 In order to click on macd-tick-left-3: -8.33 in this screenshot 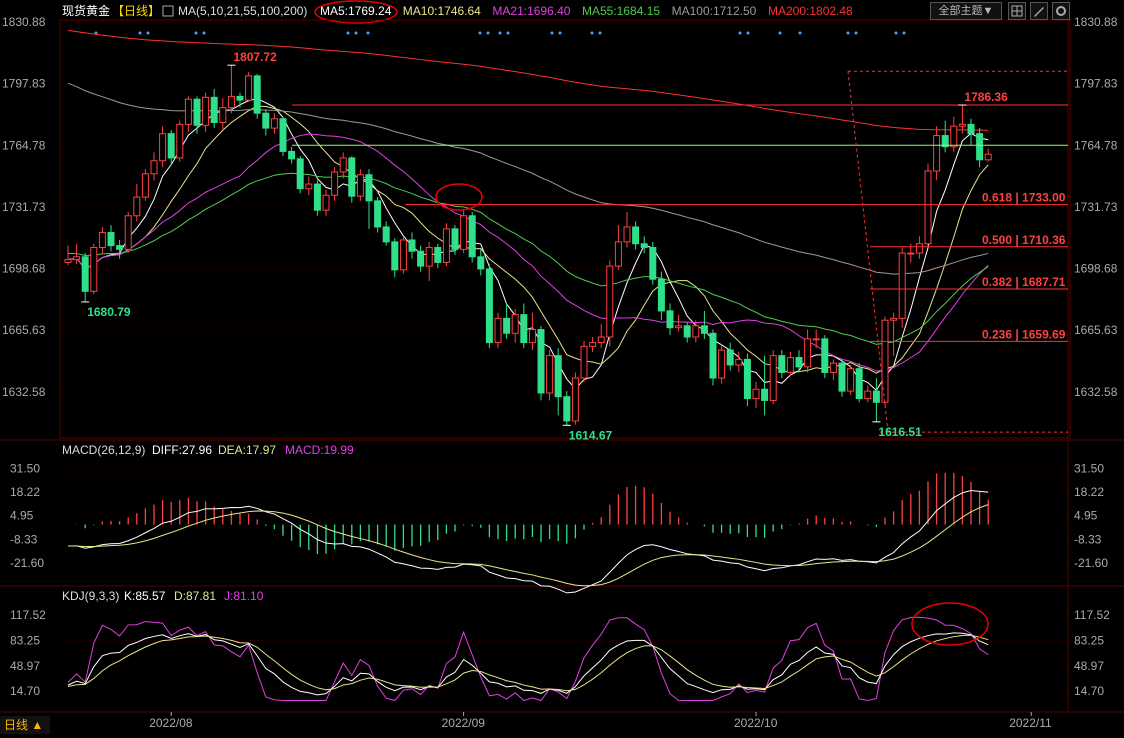, I will do `click(24, 539)`.